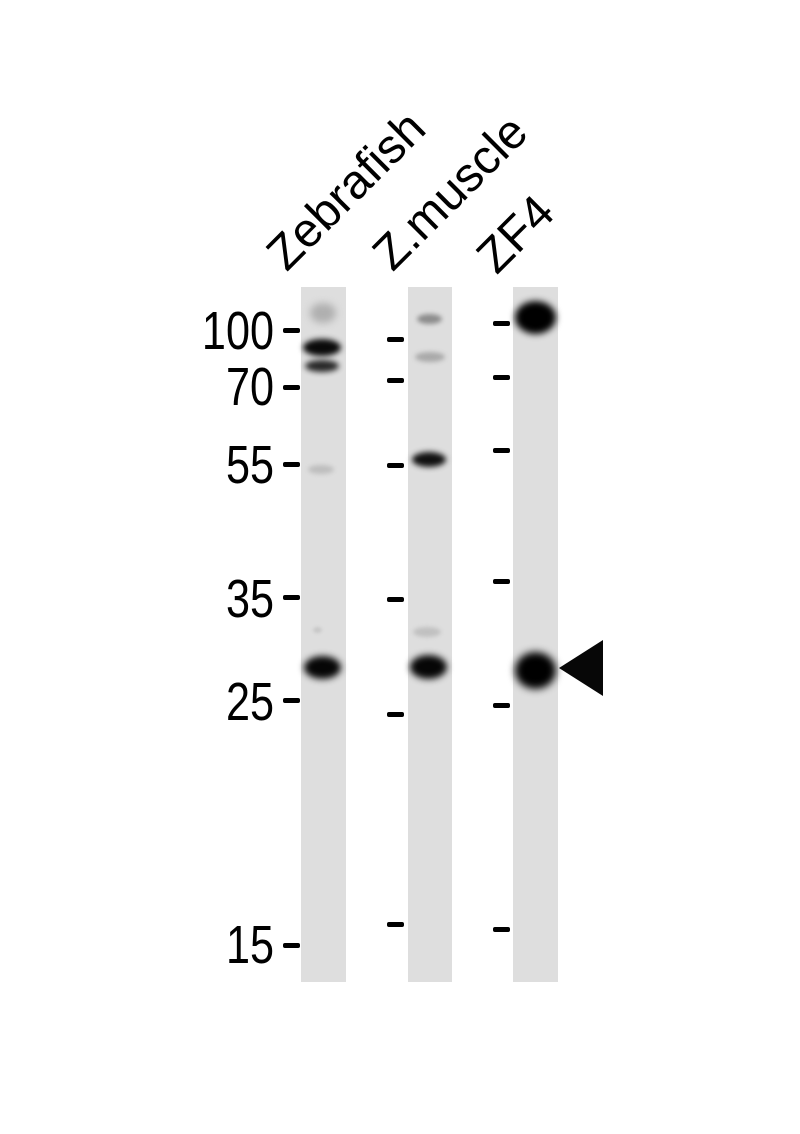 The image size is (800, 1134). I want to click on mw-label: 70, so click(249, 387).